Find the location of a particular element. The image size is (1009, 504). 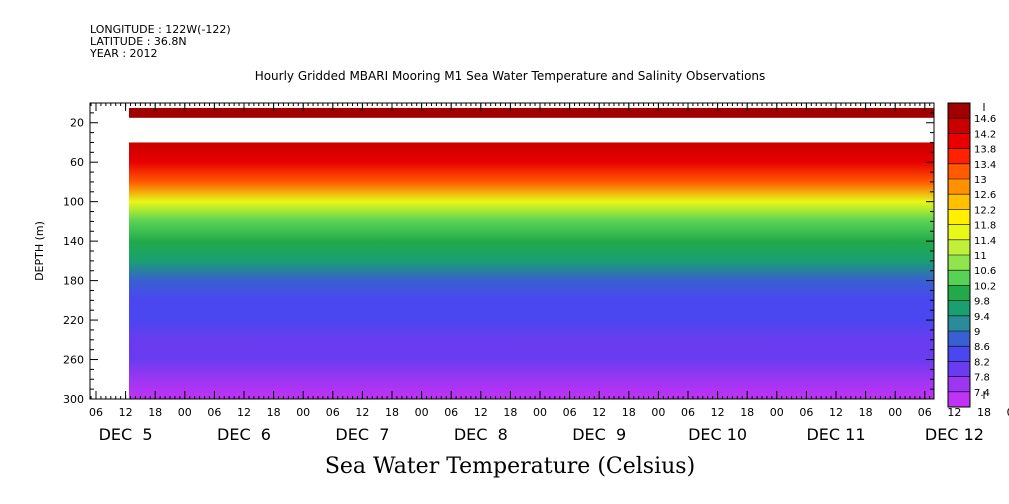

y-tick-label: 220 is located at coordinates (73, 320).